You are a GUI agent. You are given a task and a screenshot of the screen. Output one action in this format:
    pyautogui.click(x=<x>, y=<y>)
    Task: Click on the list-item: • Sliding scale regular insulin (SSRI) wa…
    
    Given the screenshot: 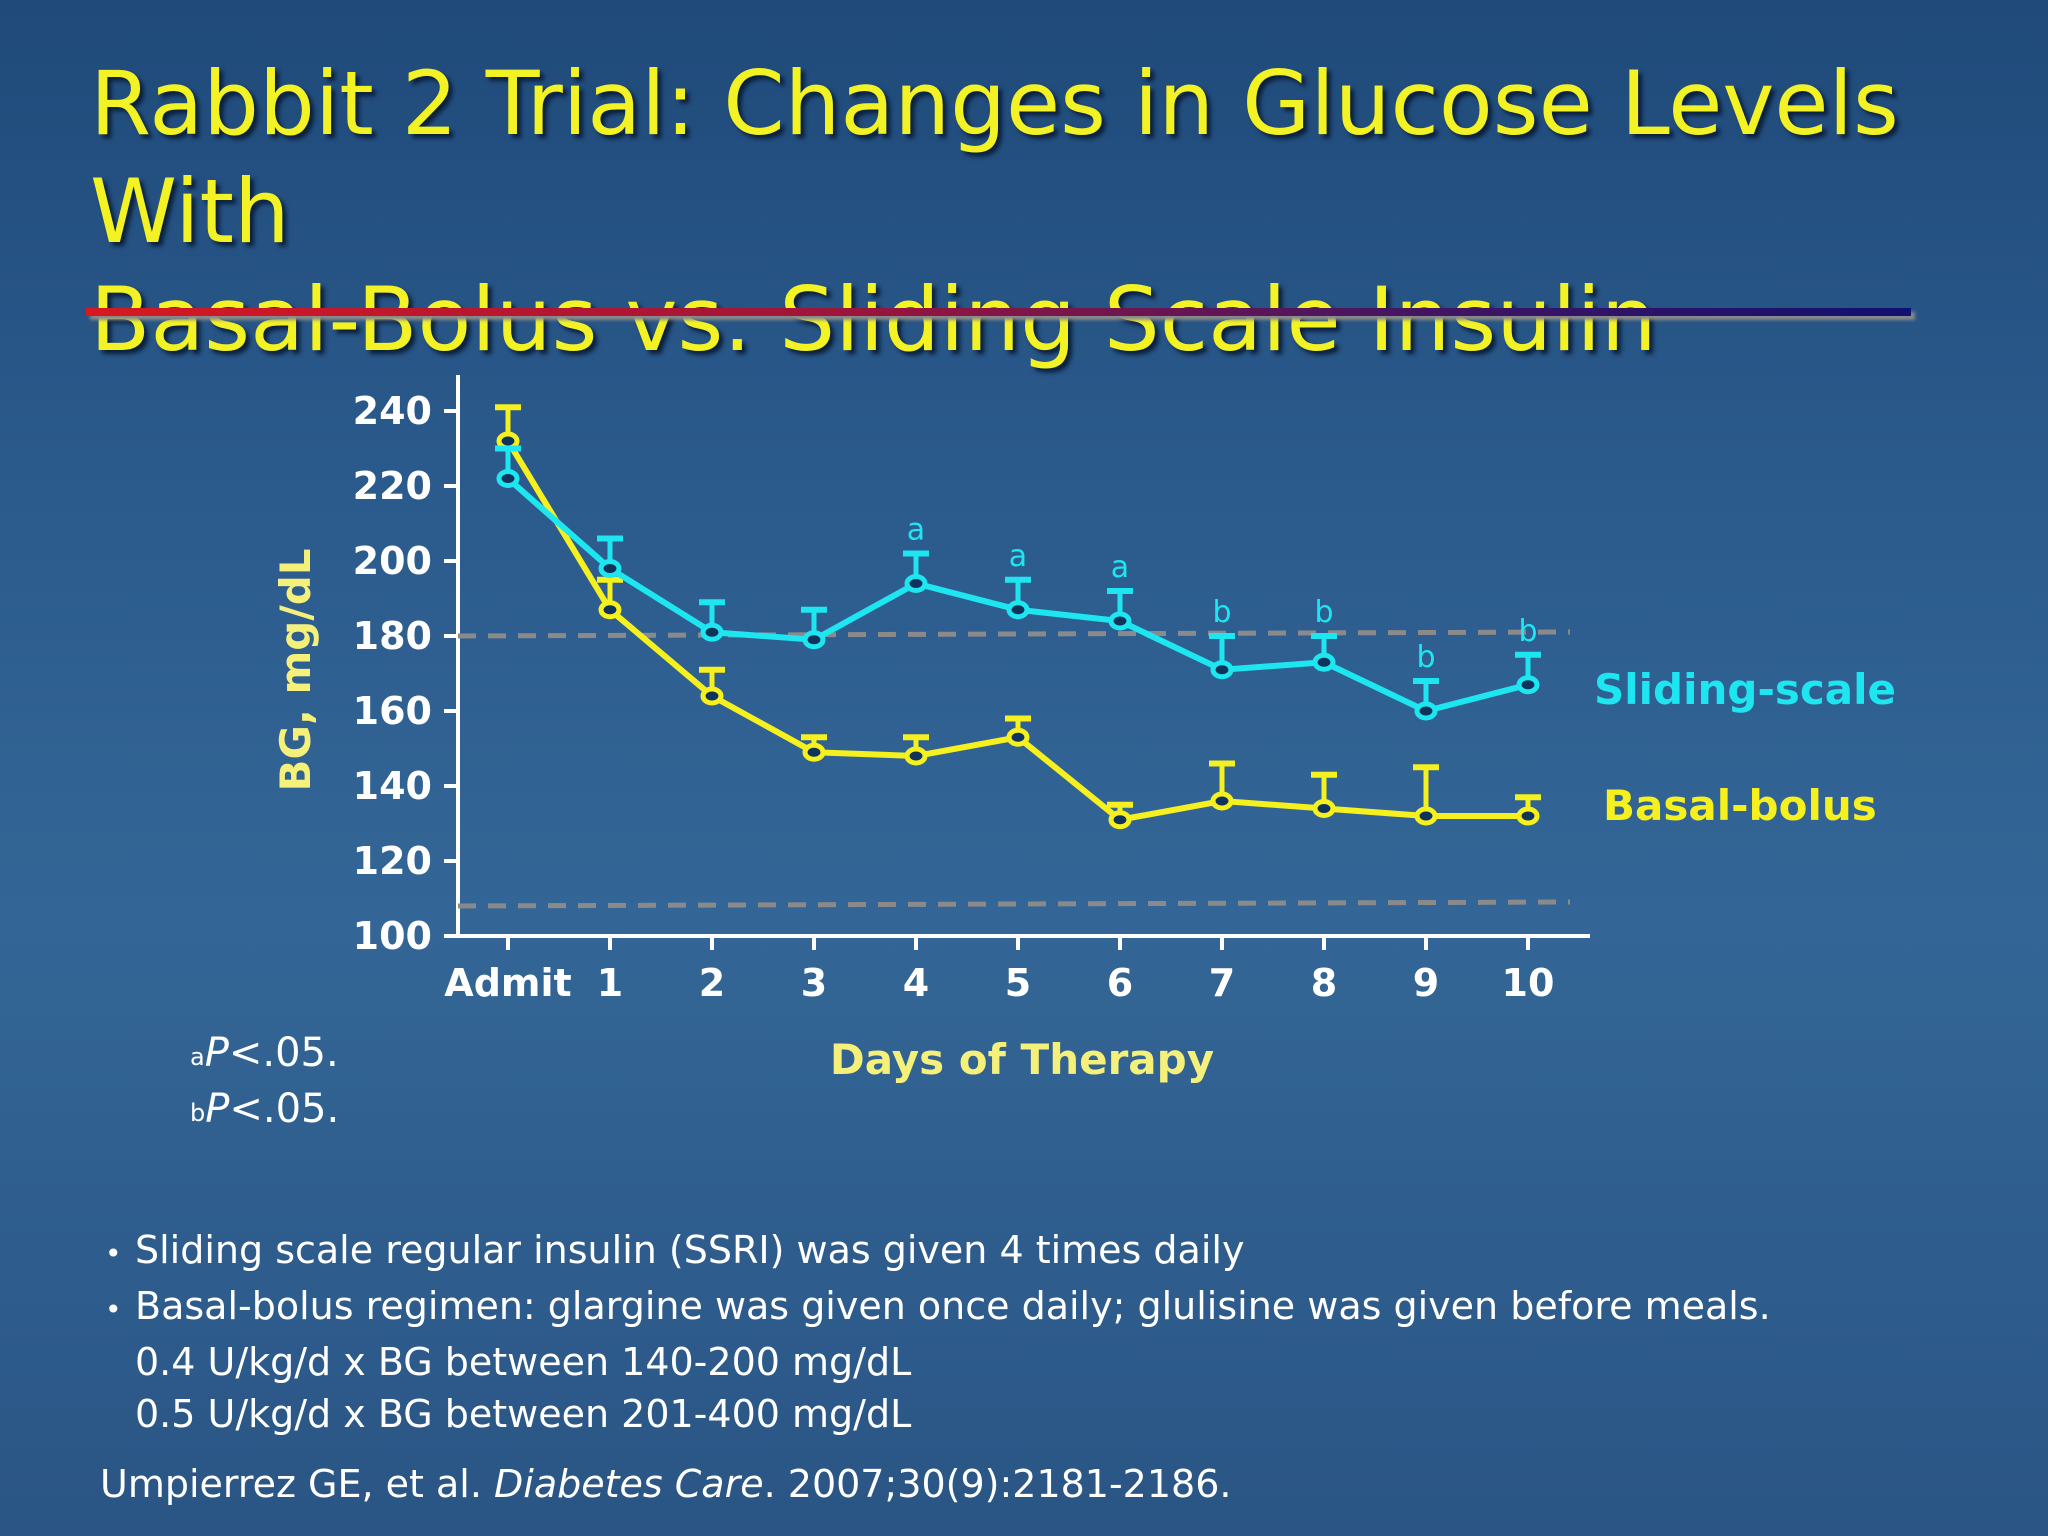 What is the action you would take?
    pyautogui.click(x=675, y=1250)
    